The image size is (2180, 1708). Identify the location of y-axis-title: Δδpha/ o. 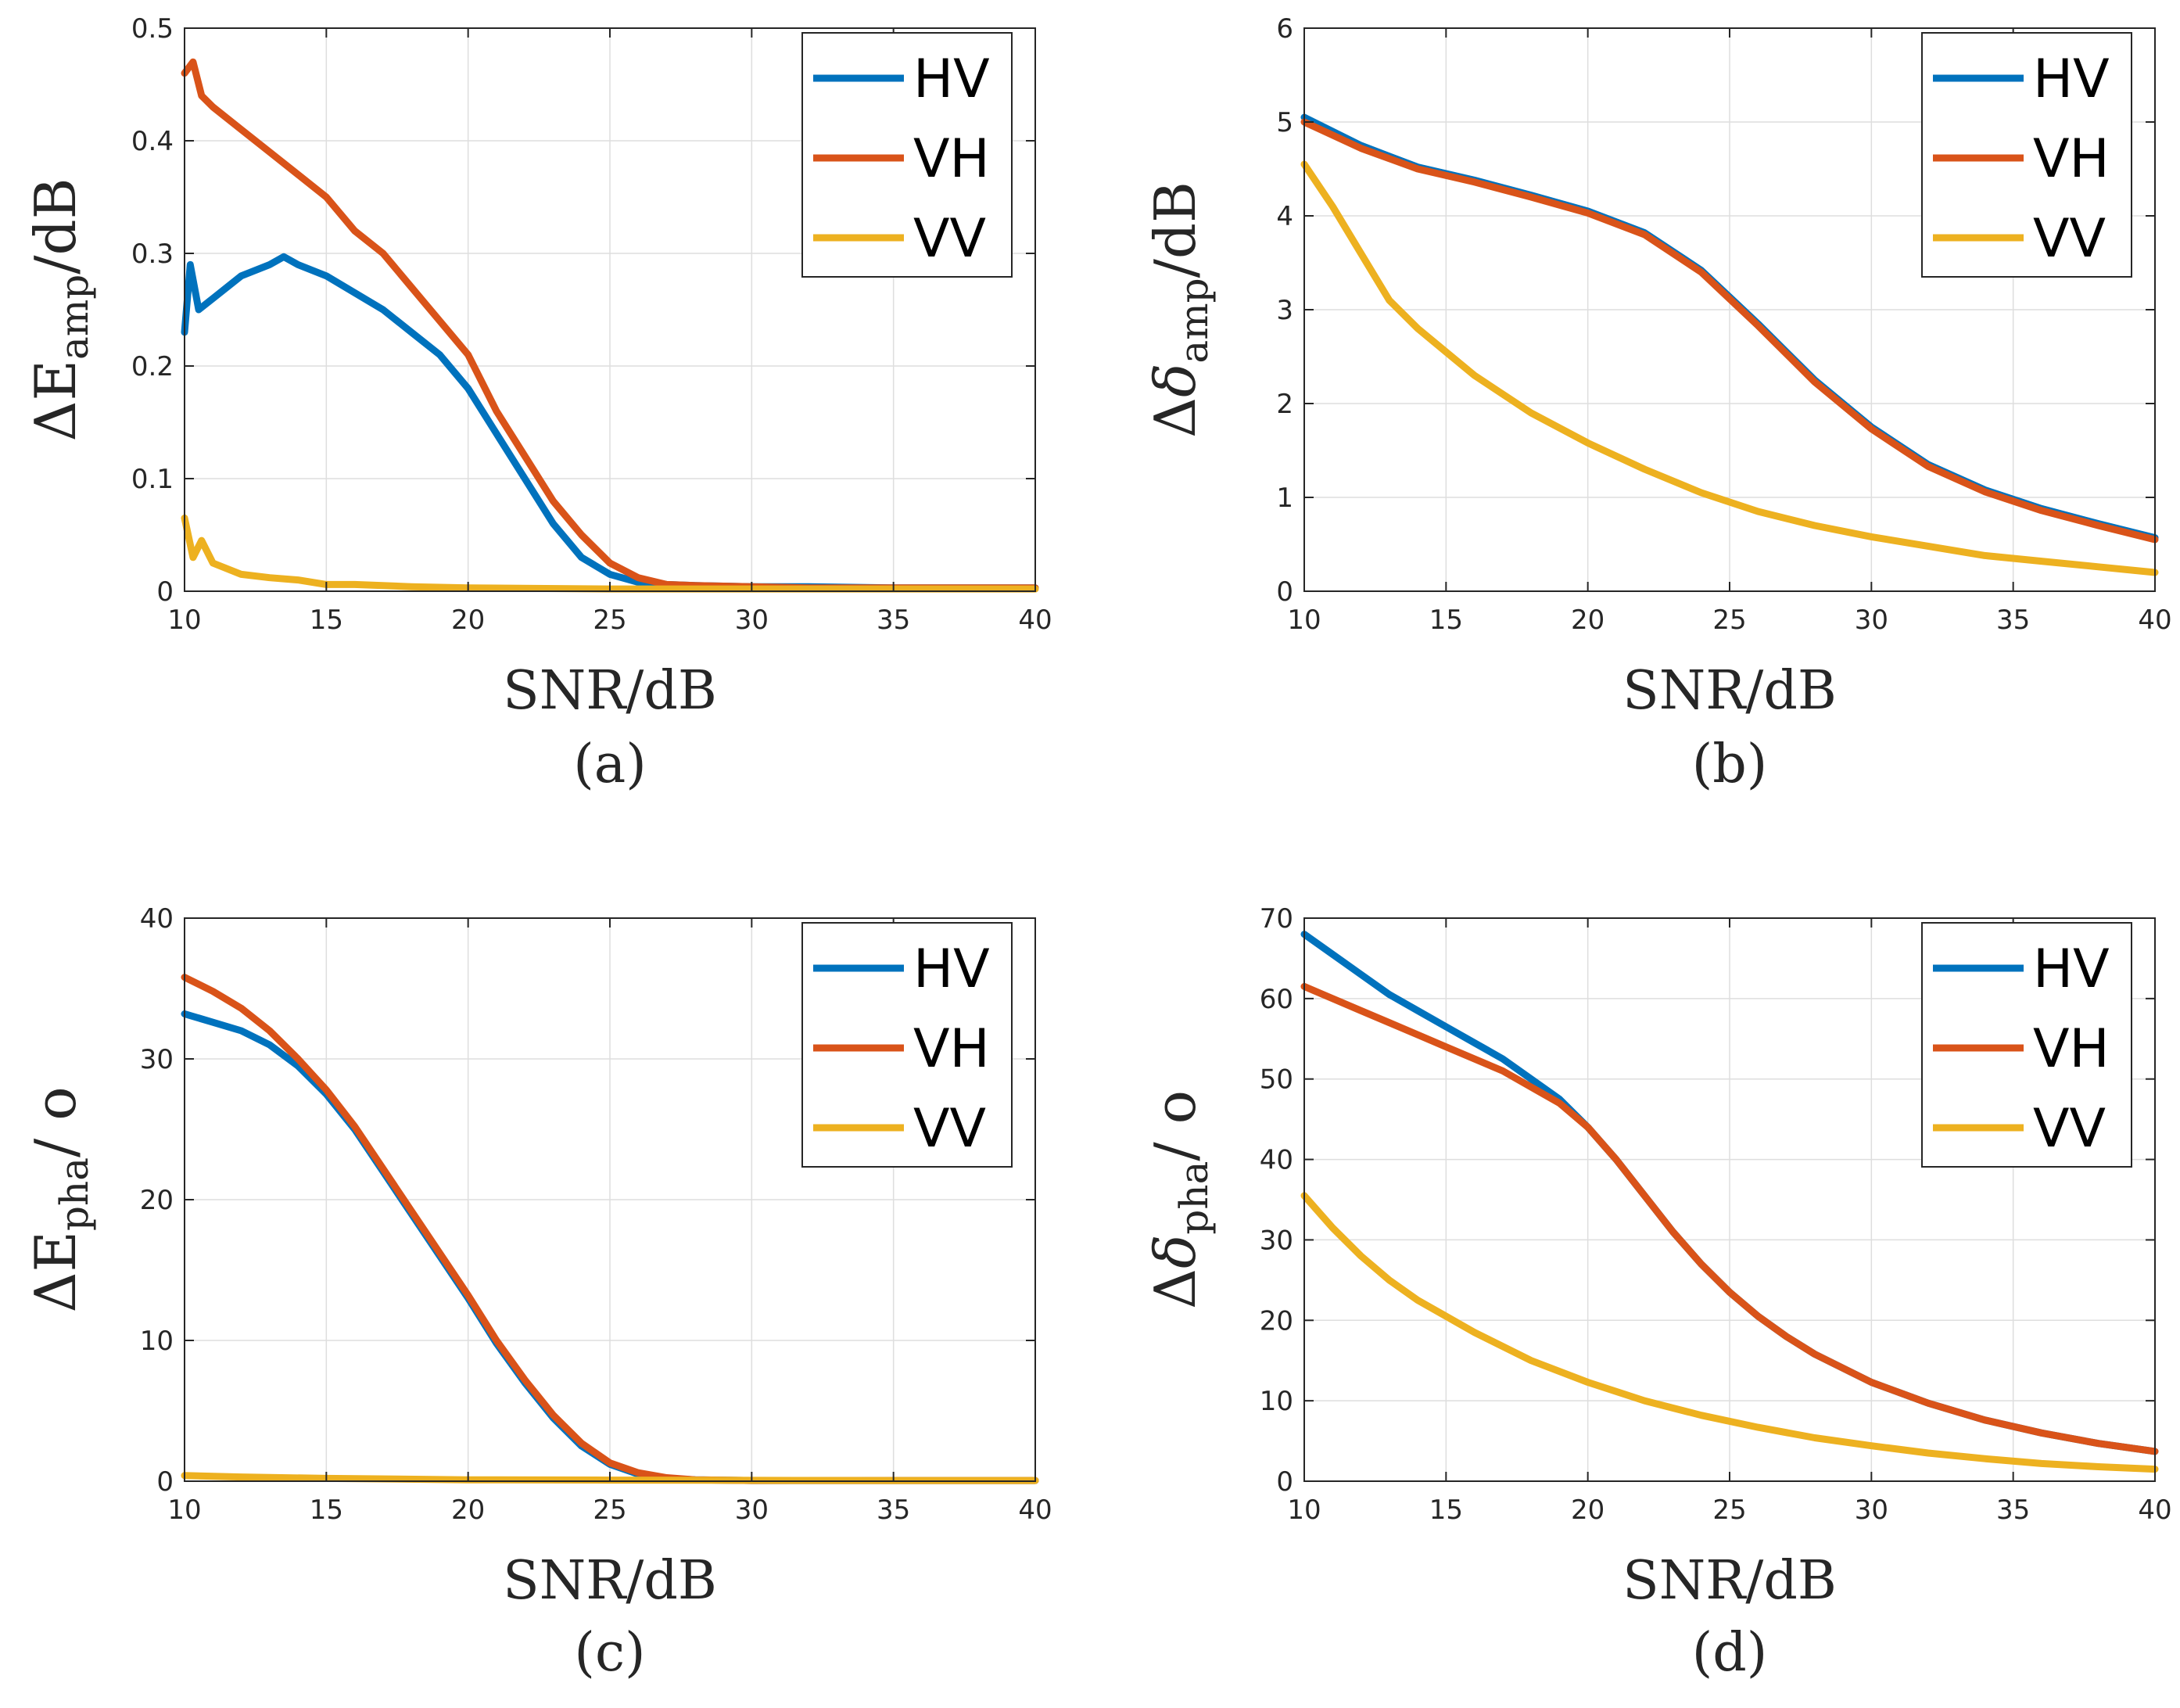
(1180, 1199).